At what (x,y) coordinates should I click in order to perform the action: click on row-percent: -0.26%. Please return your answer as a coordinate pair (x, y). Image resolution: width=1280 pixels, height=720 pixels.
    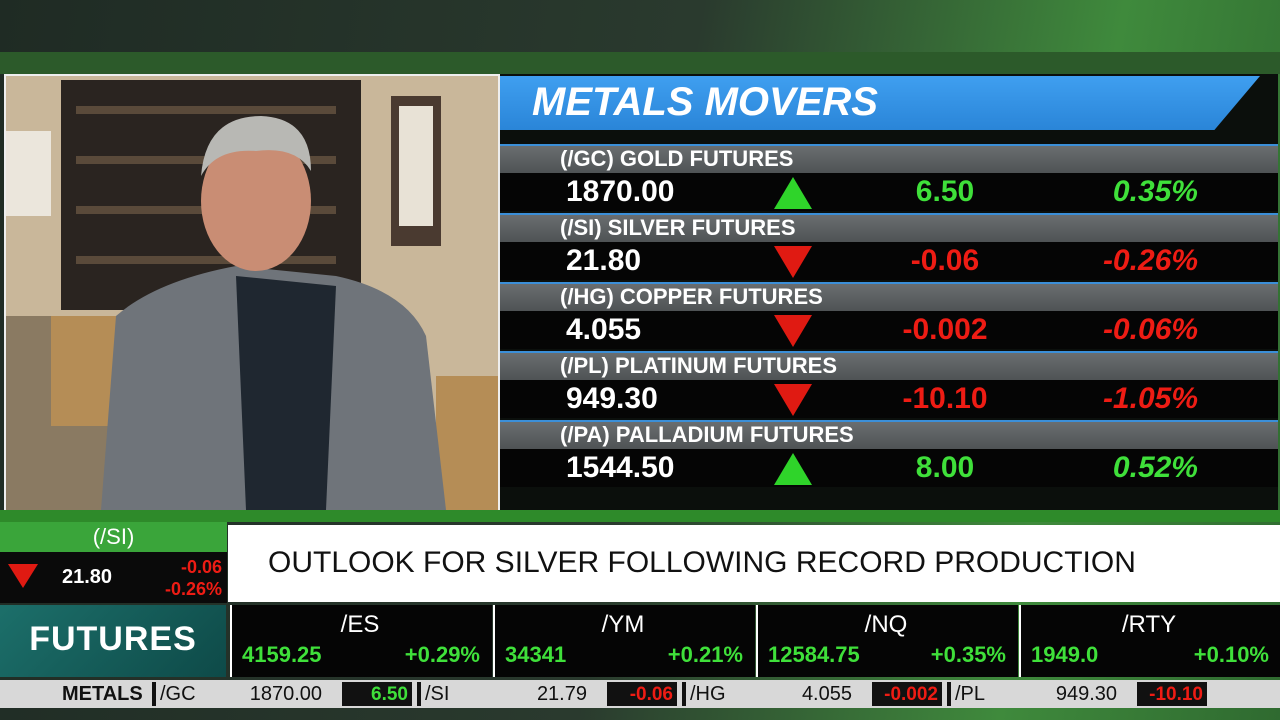
    Looking at the image, I should click on (1150, 260).